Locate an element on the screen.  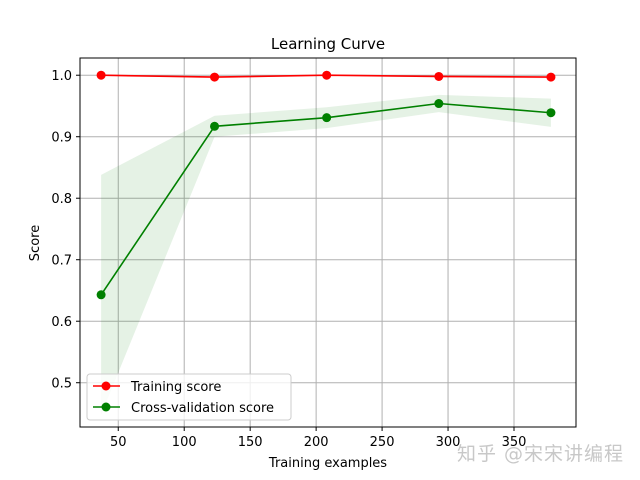
x-tick-label: 300 is located at coordinates (448, 442).